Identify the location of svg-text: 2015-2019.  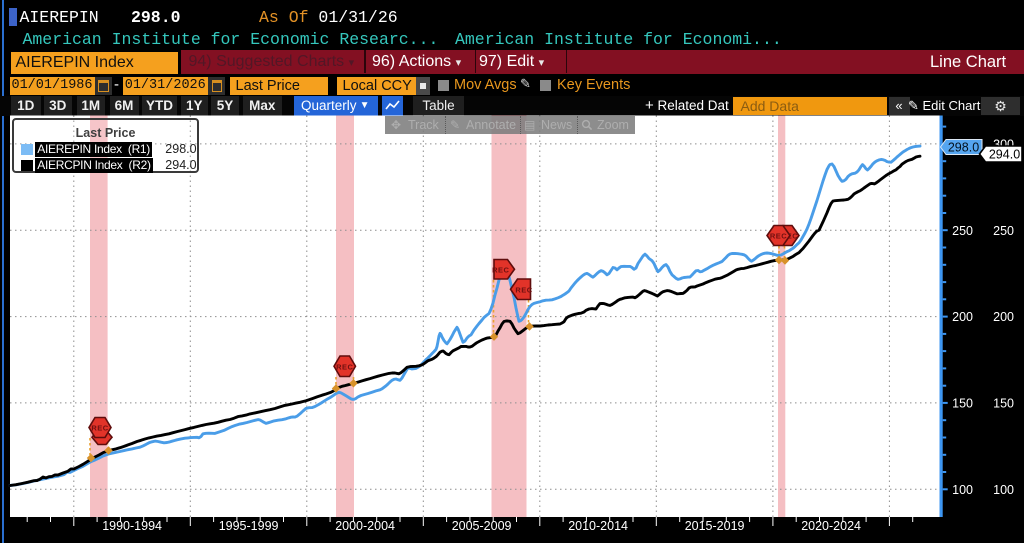
(715, 526).